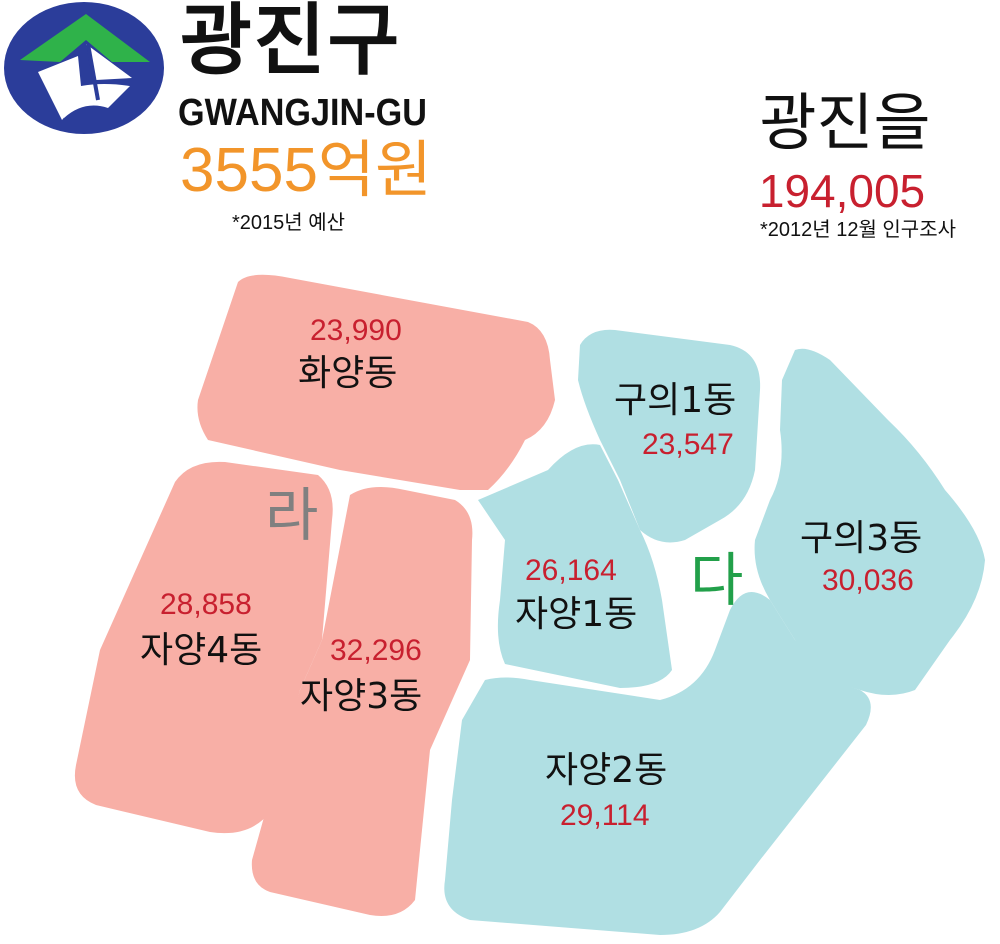  I want to click on region-jayang4-dong, so click(203, 647).